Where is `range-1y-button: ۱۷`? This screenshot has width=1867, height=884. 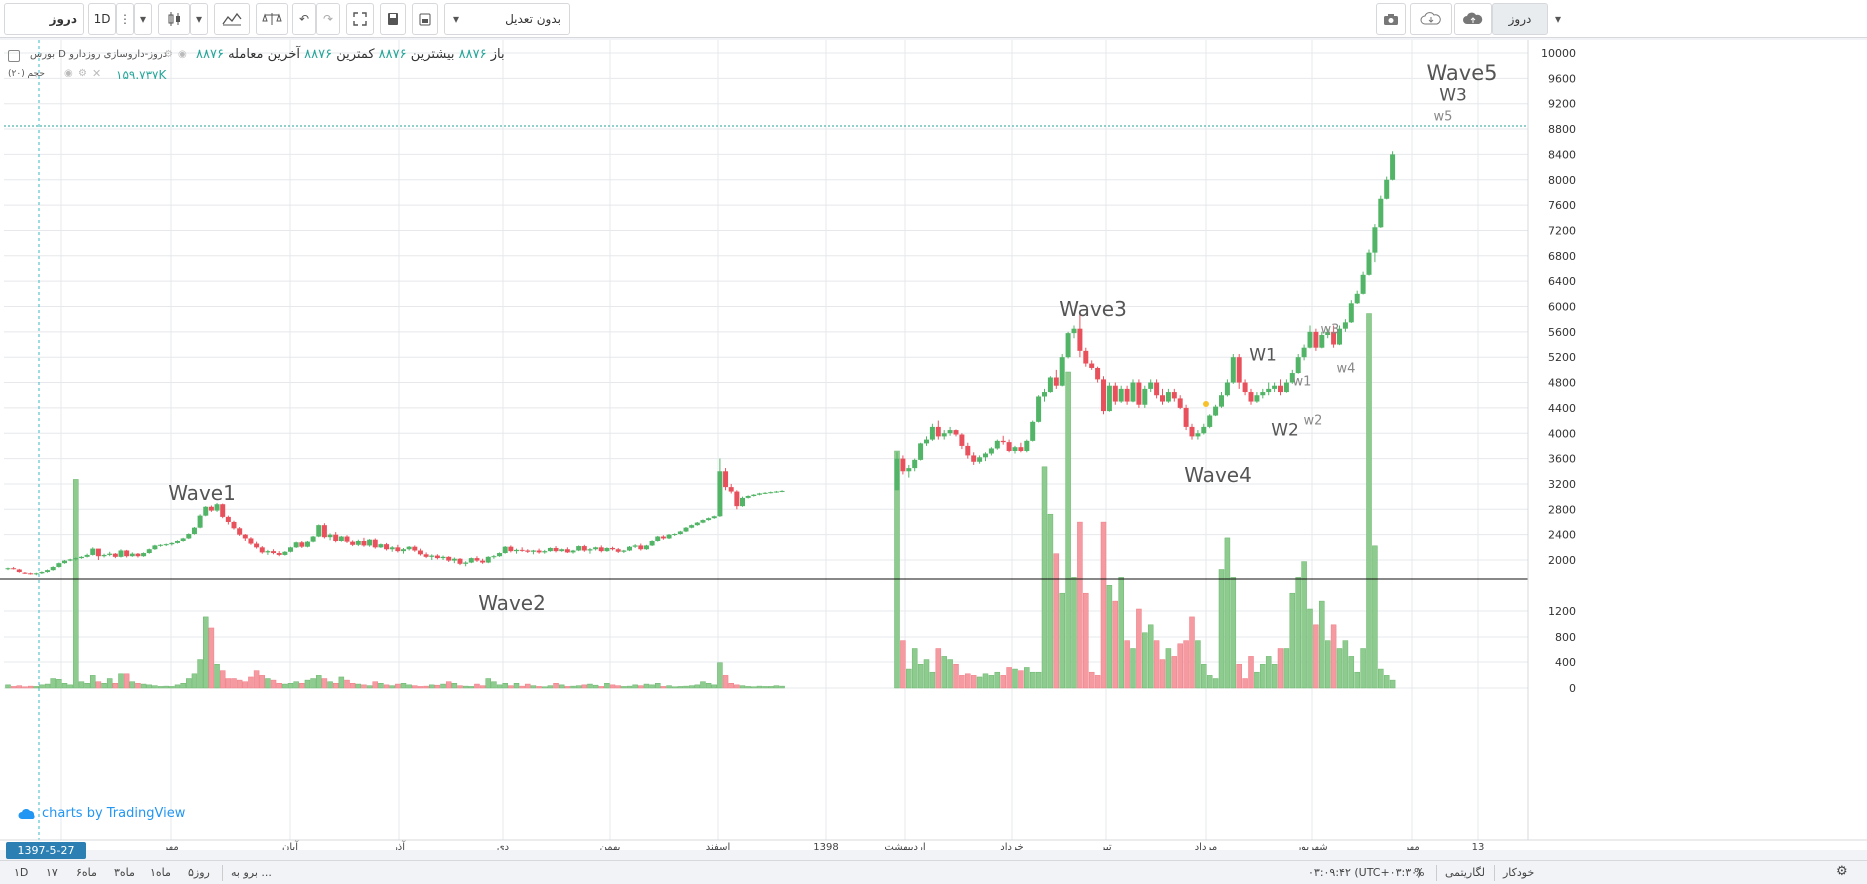
range-1y-button: ۱۷ is located at coordinates (52, 872).